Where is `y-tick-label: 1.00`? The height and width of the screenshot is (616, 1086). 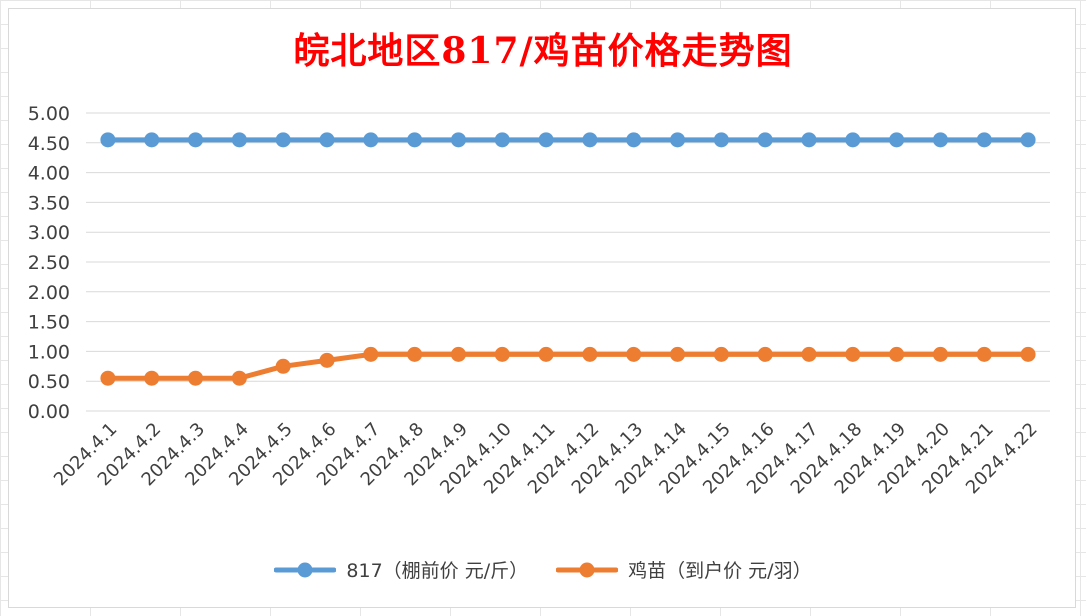 y-tick-label: 1.00 is located at coordinates (49, 352).